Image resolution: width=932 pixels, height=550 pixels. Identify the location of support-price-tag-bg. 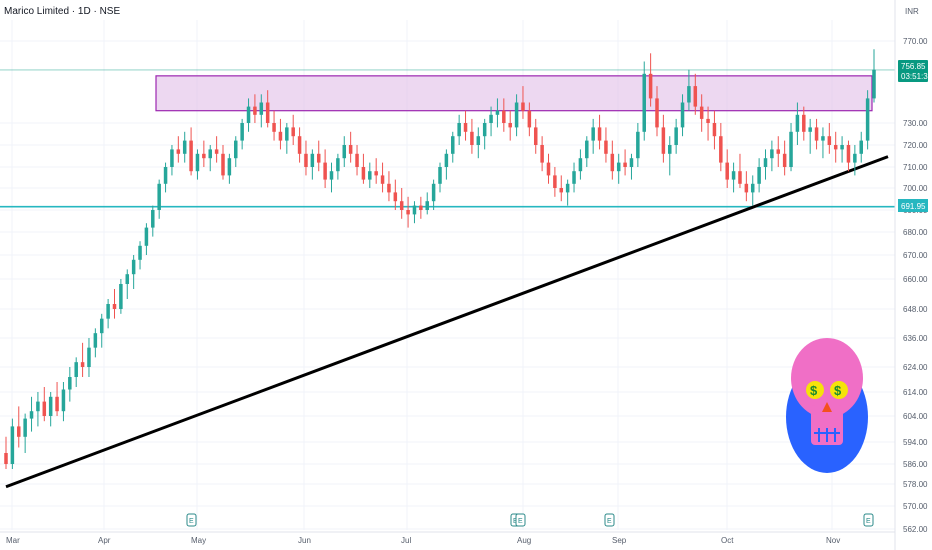
(913, 205).